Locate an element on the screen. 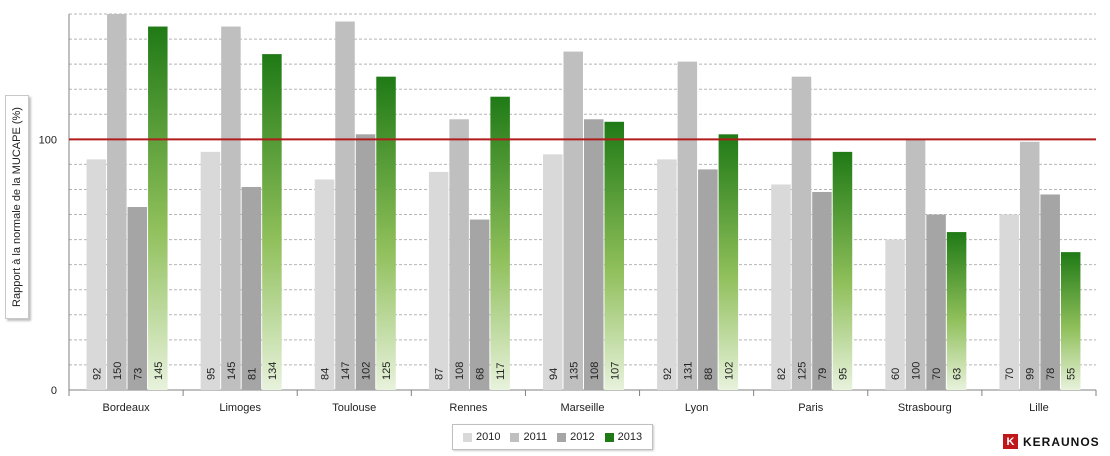 Image resolution: width=1110 pixels, height=456 pixels. legend-label: 2010 is located at coordinates (488, 437).